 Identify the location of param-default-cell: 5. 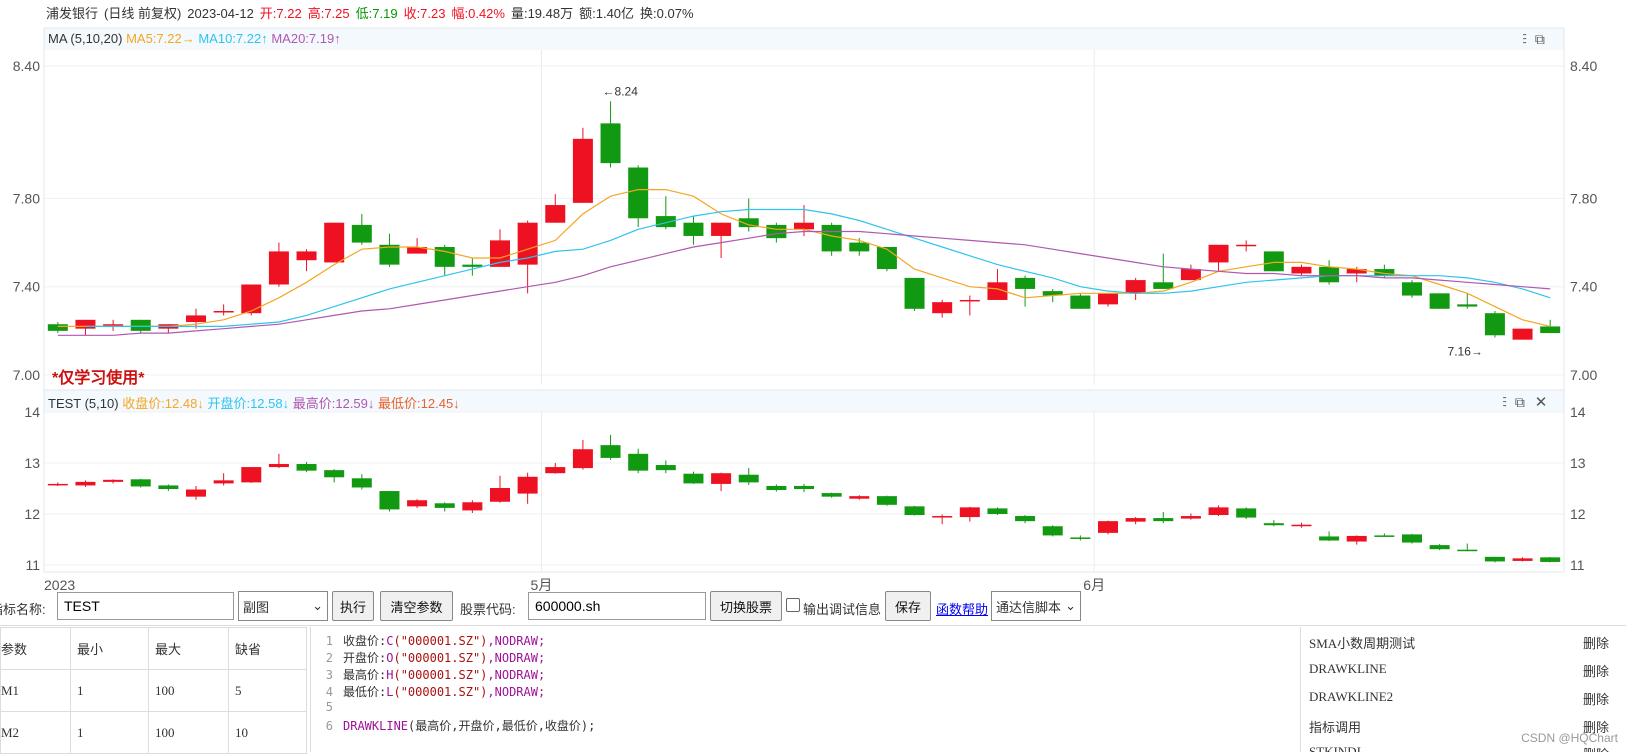
(267, 690).